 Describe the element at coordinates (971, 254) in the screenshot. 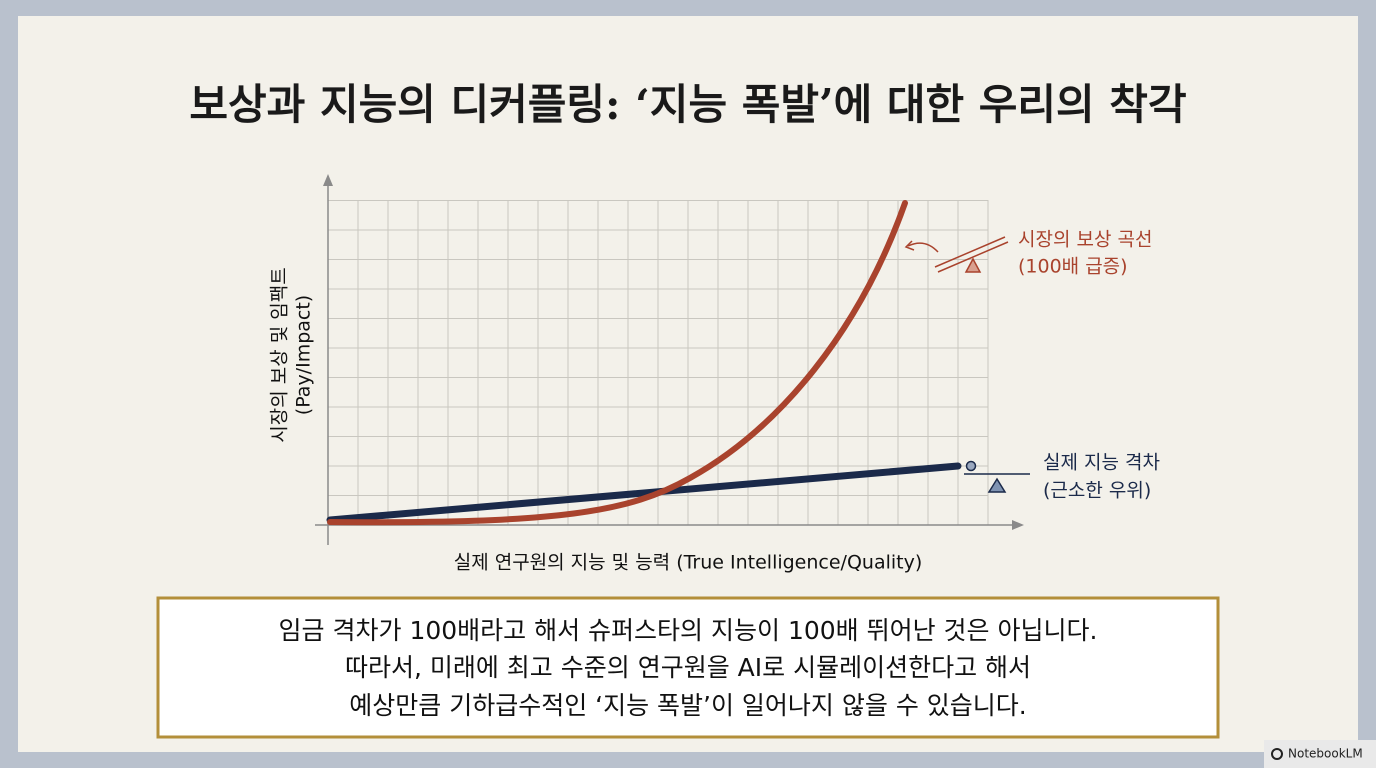

I see `seesaw-beam` at that location.